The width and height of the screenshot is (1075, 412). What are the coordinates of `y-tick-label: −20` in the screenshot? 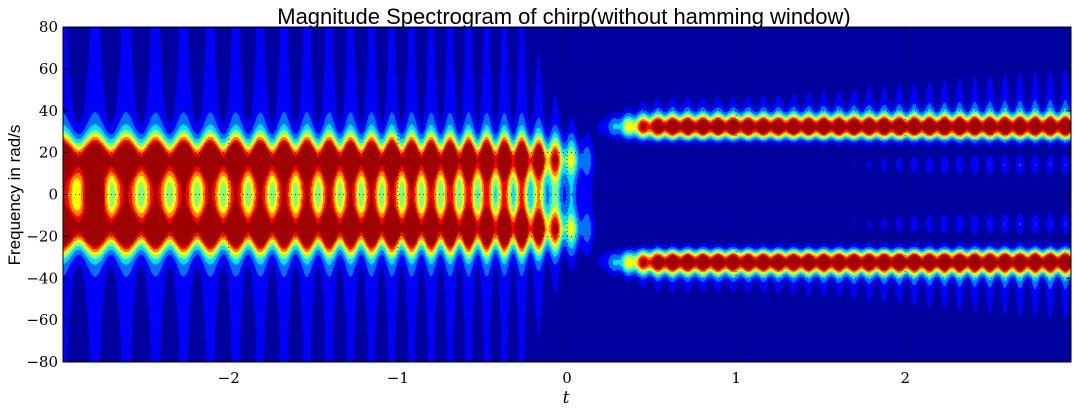 It's located at (42, 236).